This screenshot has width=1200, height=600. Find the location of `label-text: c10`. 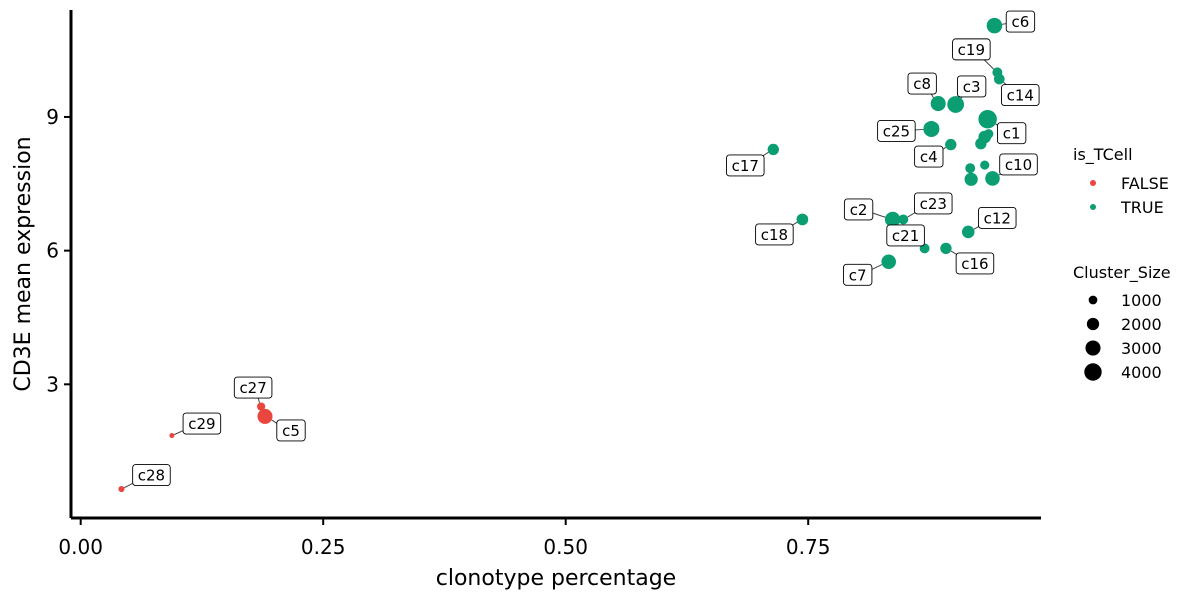

label-text: c10 is located at coordinates (1018, 165).